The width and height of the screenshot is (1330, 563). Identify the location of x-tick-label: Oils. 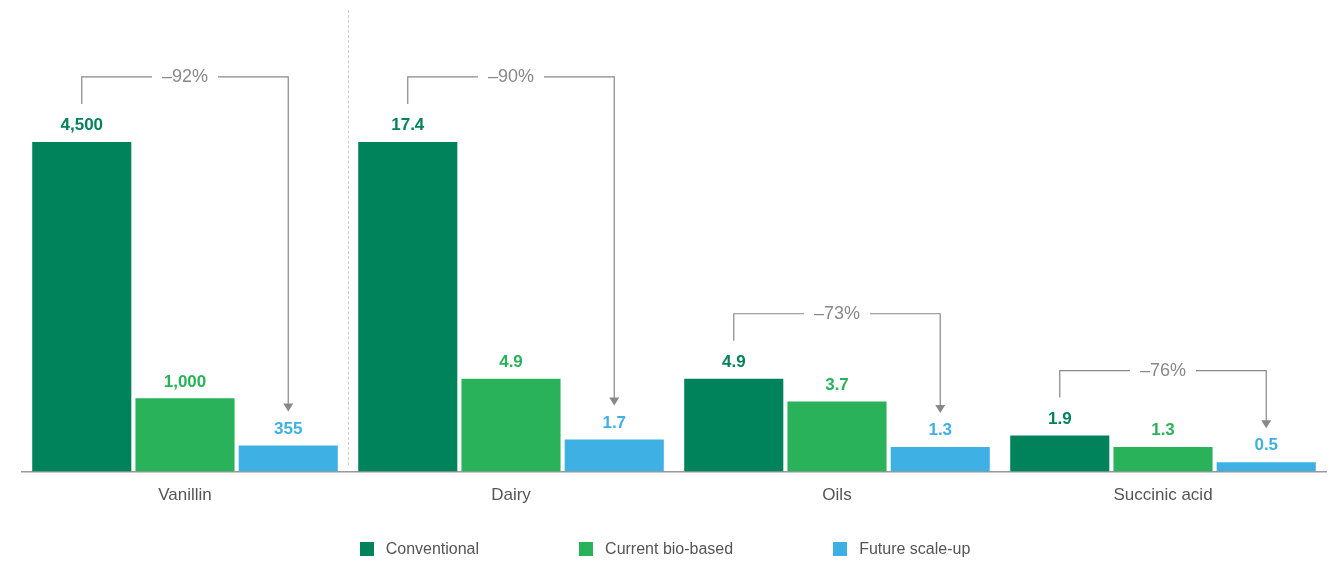
(837, 495).